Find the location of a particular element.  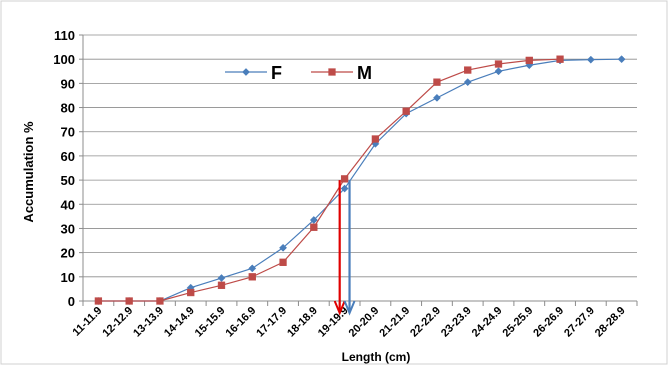

y-tick-label: 30 is located at coordinates (68, 228).